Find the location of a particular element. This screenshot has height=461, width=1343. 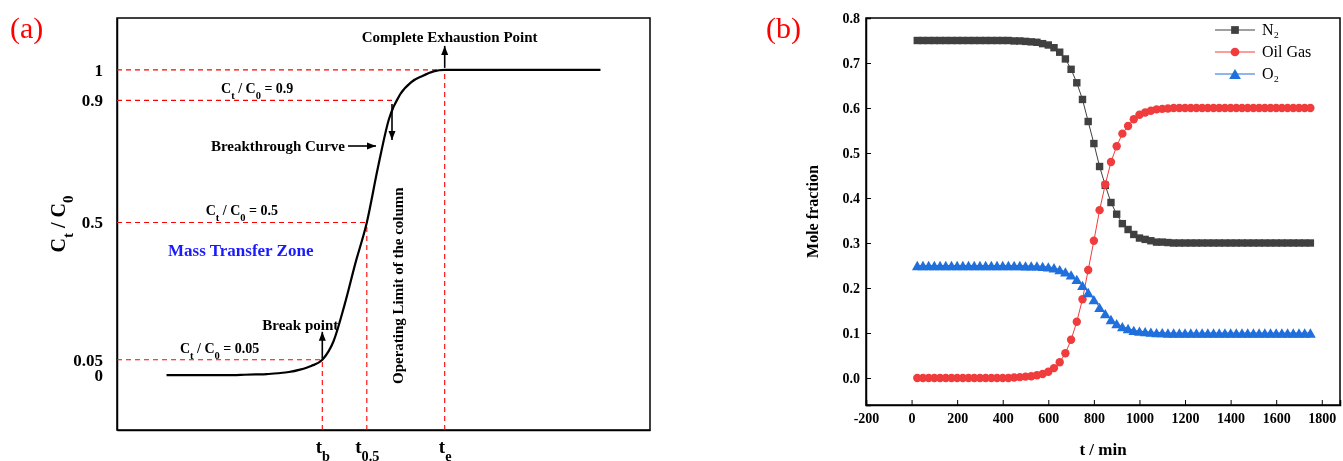

y-tick-label: 0.2 is located at coordinates (851, 288).